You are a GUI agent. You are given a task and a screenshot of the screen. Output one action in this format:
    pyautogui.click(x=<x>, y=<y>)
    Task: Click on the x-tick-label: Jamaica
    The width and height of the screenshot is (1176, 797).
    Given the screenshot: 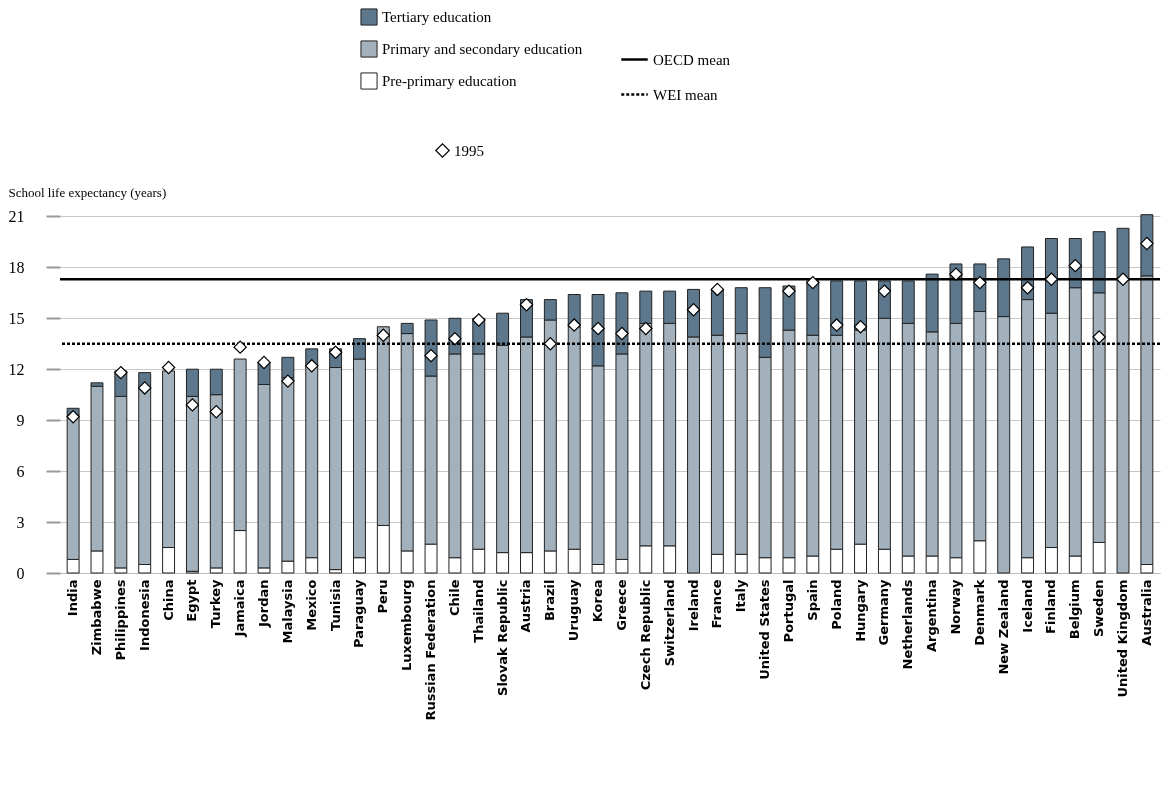 What is the action you would take?
    pyautogui.click(x=240, y=608)
    